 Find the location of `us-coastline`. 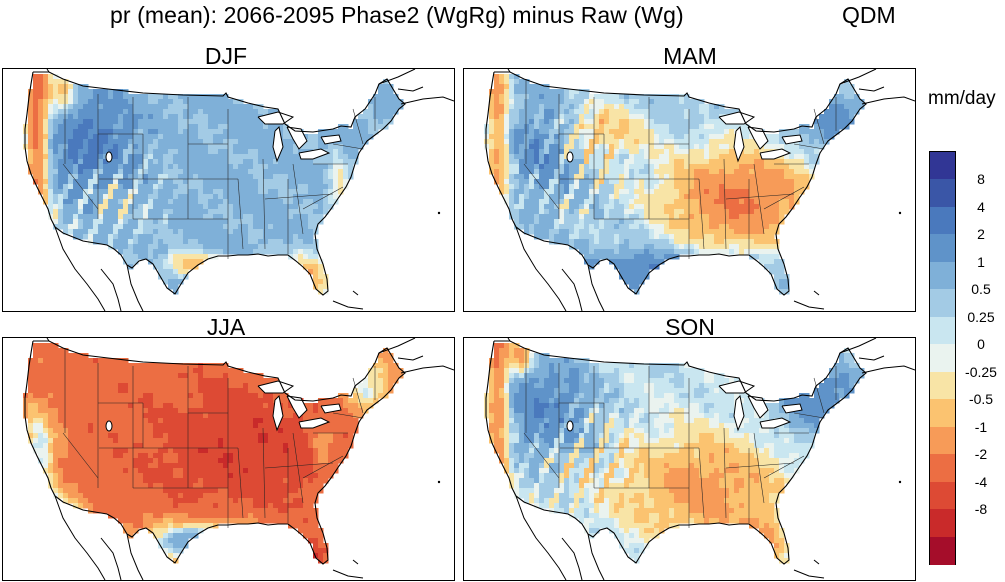

us-coastline is located at coordinates (676, 183).